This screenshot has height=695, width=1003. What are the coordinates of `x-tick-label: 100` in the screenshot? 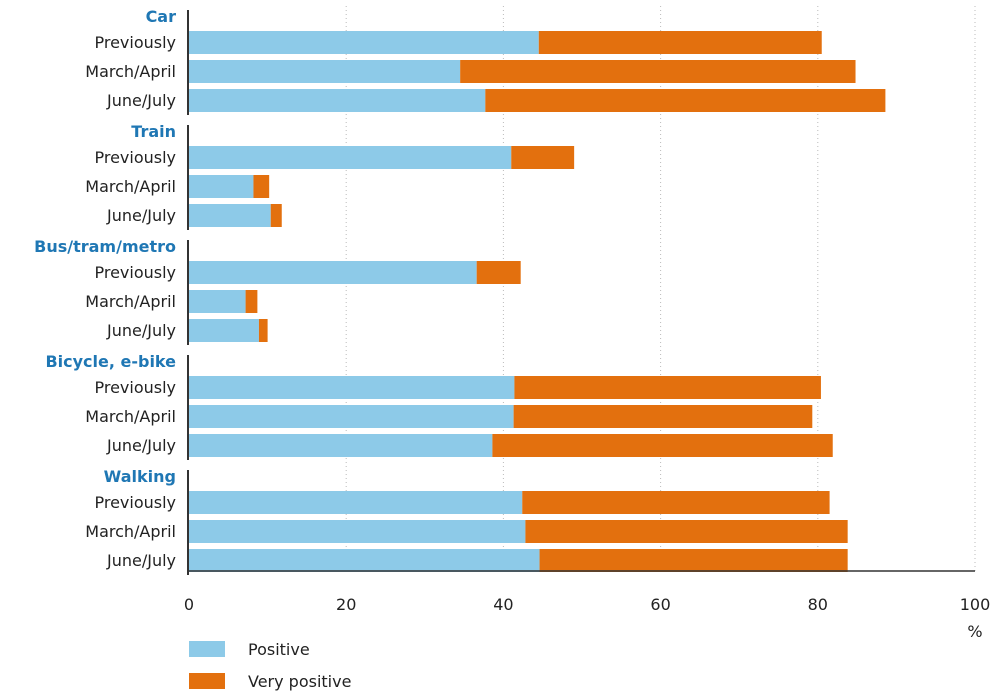 It's located at (975, 604).